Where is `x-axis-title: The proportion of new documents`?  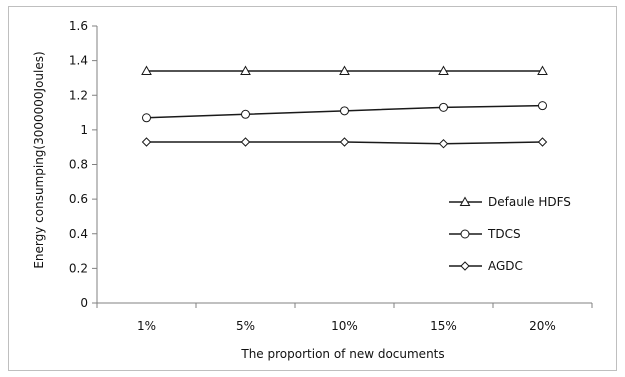 x-axis-title: The proportion of new documents is located at coordinates (342, 354).